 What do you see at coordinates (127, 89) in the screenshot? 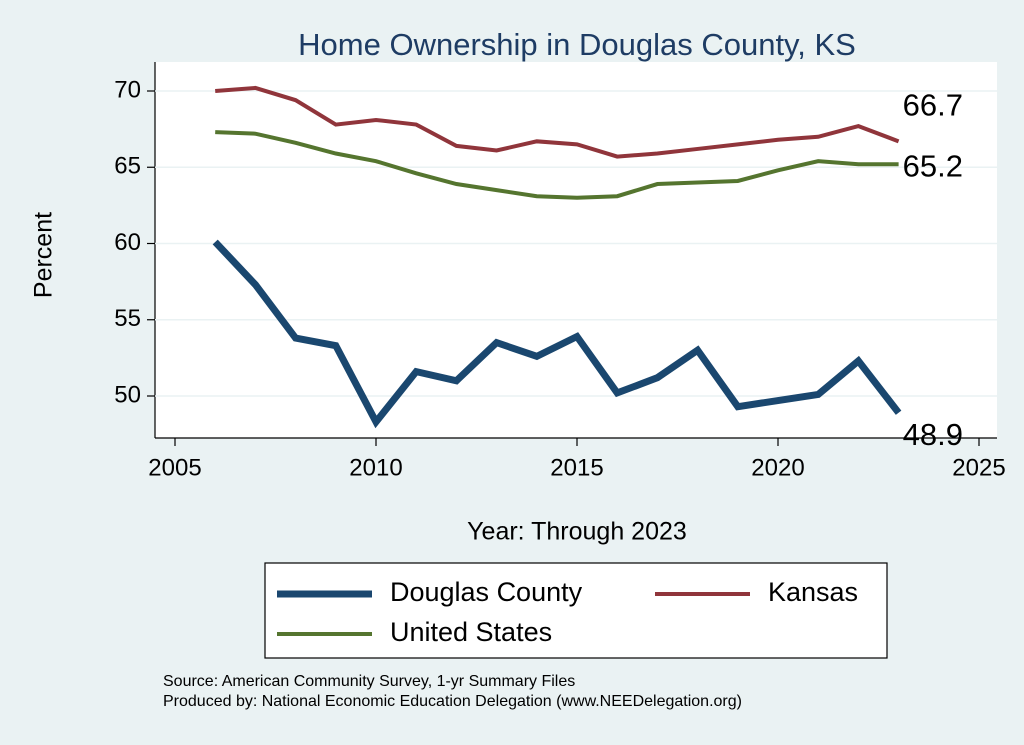
I see `y-tick-label: 70` at bounding box center [127, 89].